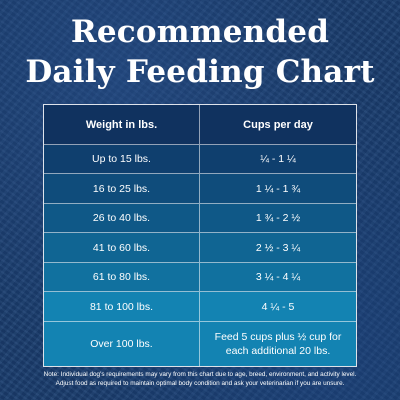  I want to click on header-weight: Weight in lbs., so click(122, 124).